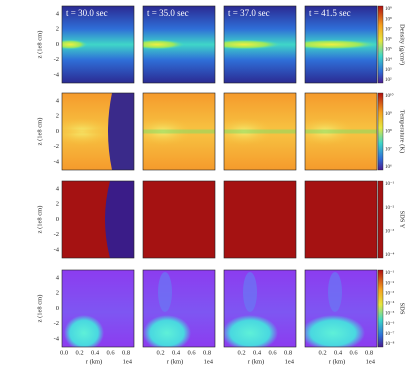 The height and width of the screenshot is (384, 407). I want to click on panel-title: t = 41.5 sec, so click(330, 13).